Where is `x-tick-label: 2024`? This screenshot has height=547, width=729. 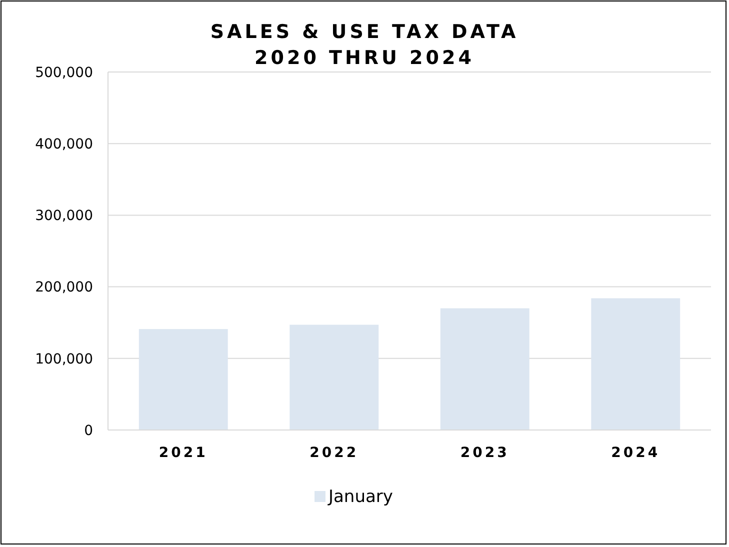
x-tick-label: 2024 is located at coordinates (635, 453).